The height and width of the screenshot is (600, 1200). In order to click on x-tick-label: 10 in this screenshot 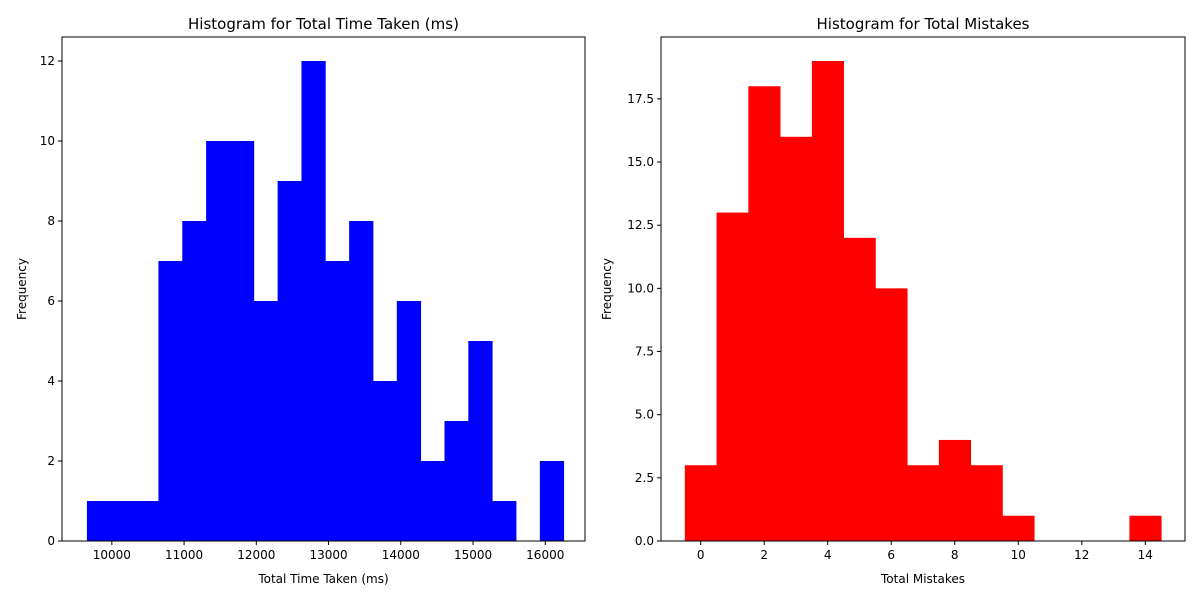, I will do `click(1018, 555)`.